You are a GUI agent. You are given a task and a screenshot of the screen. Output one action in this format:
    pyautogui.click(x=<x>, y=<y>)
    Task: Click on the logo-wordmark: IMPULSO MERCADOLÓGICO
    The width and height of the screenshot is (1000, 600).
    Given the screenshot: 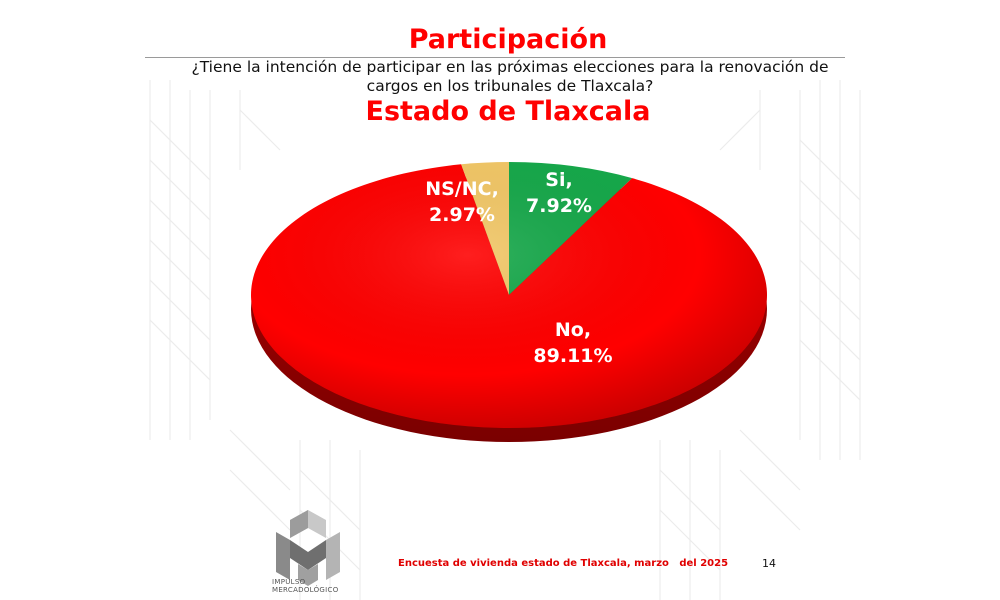 What is the action you would take?
    pyautogui.click(x=317, y=586)
    